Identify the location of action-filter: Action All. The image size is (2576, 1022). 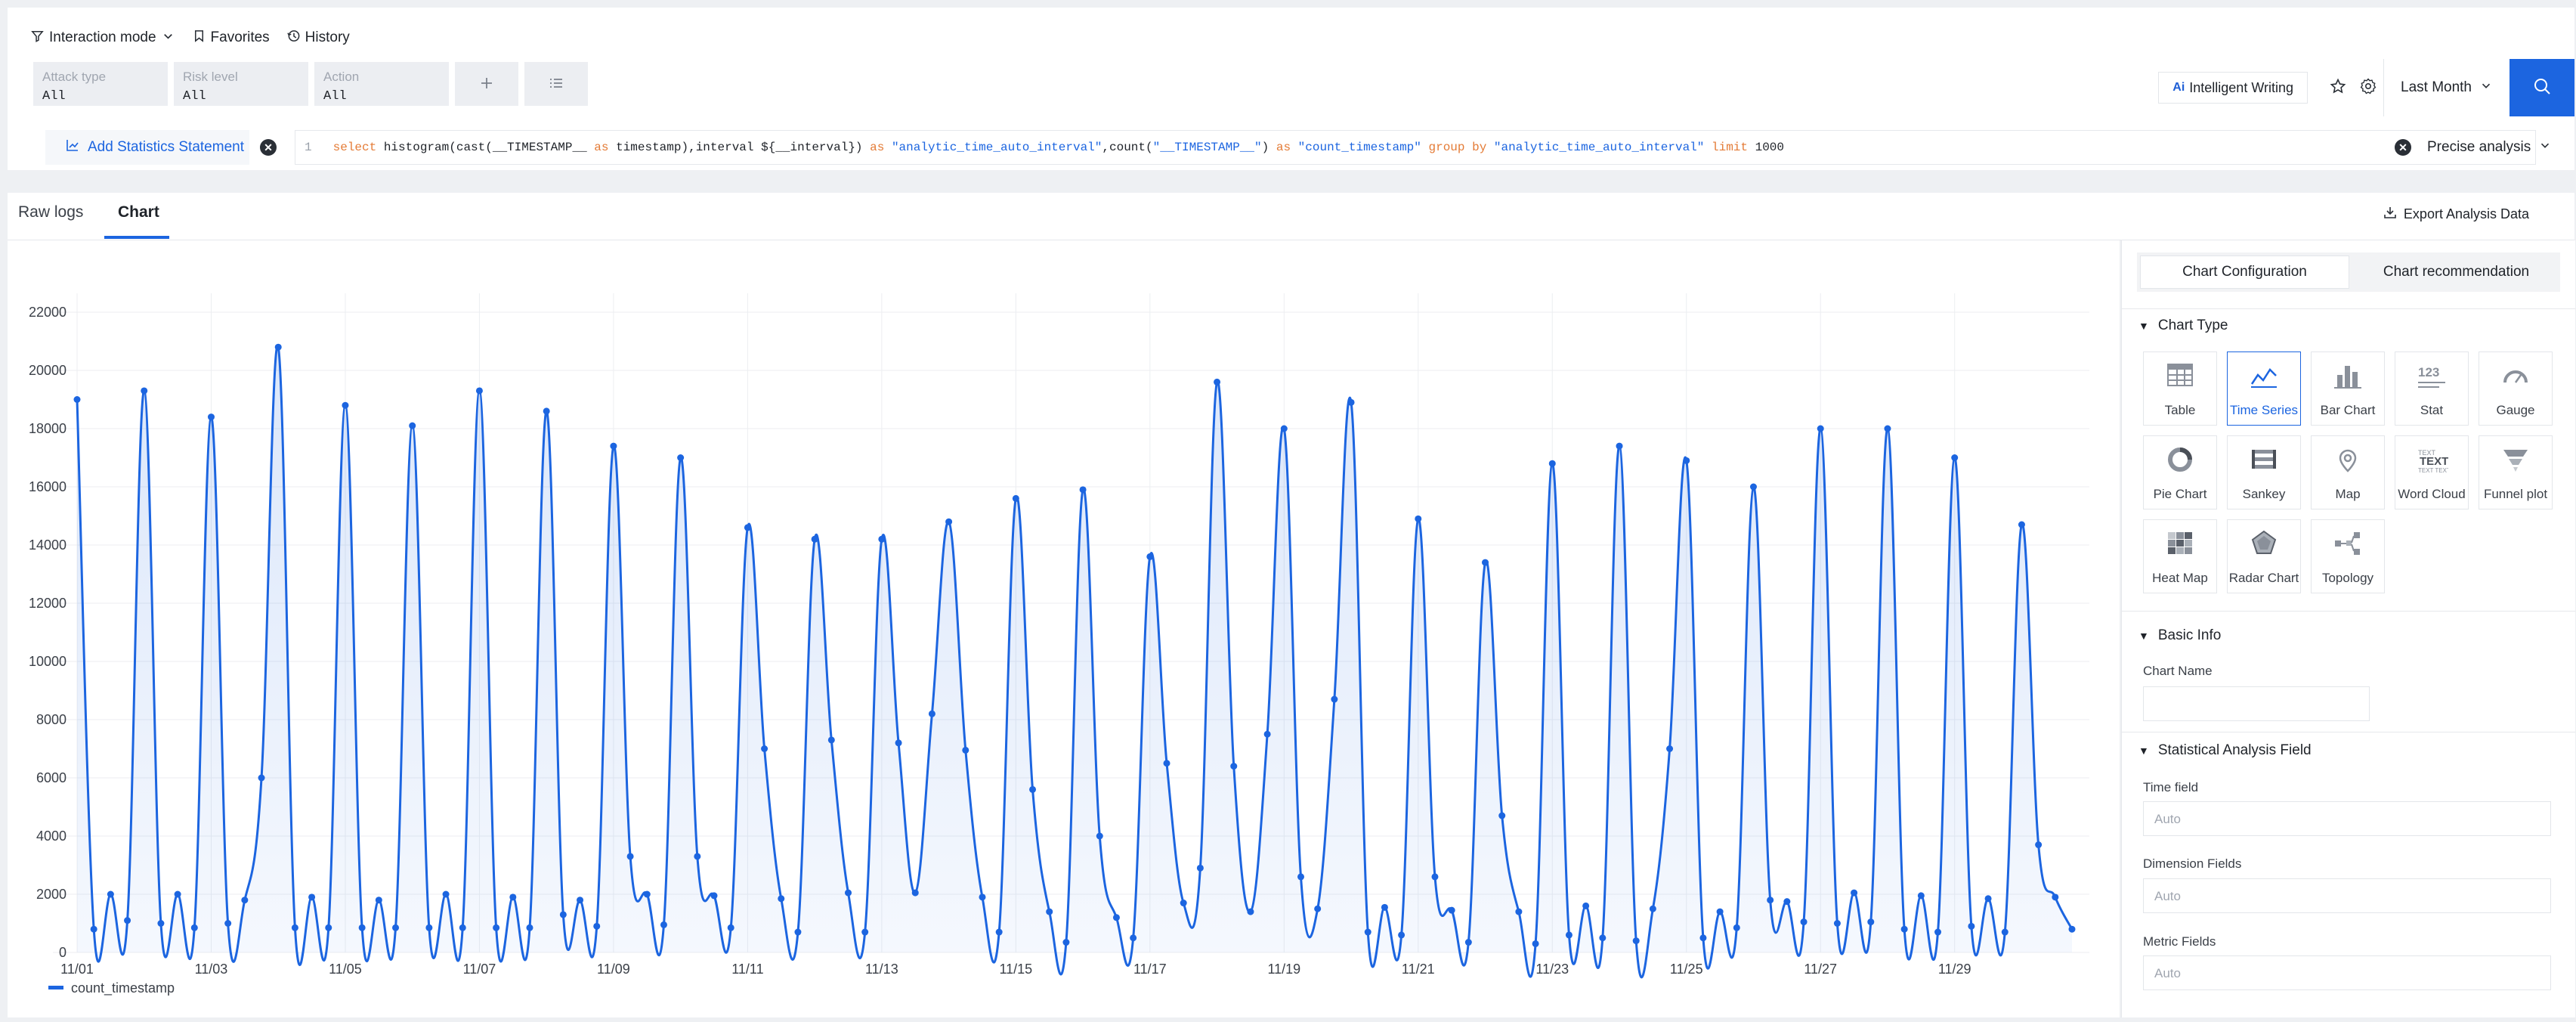
(381, 84).